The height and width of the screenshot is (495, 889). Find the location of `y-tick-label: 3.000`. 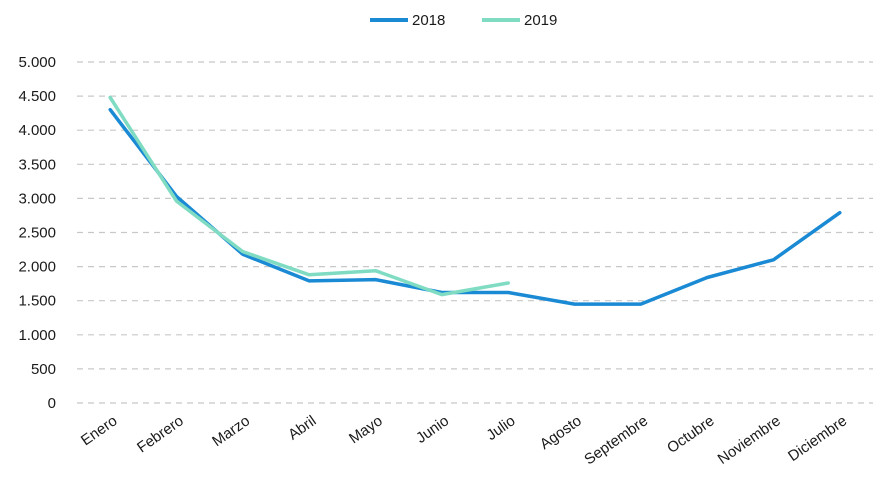

y-tick-label: 3.000 is located at coordinates (37, 198).